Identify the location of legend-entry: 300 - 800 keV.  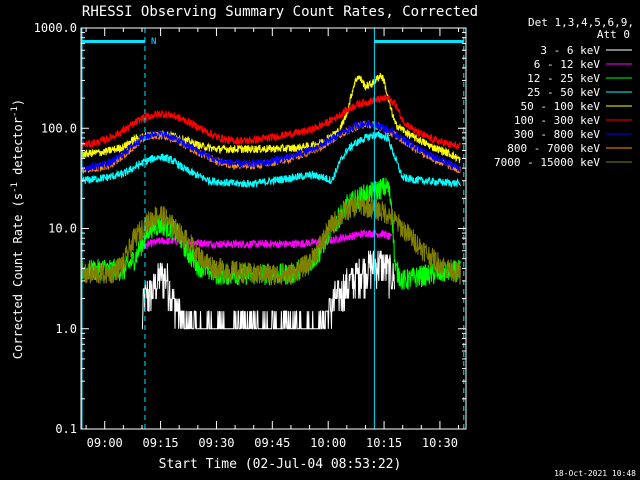
(573, 134).